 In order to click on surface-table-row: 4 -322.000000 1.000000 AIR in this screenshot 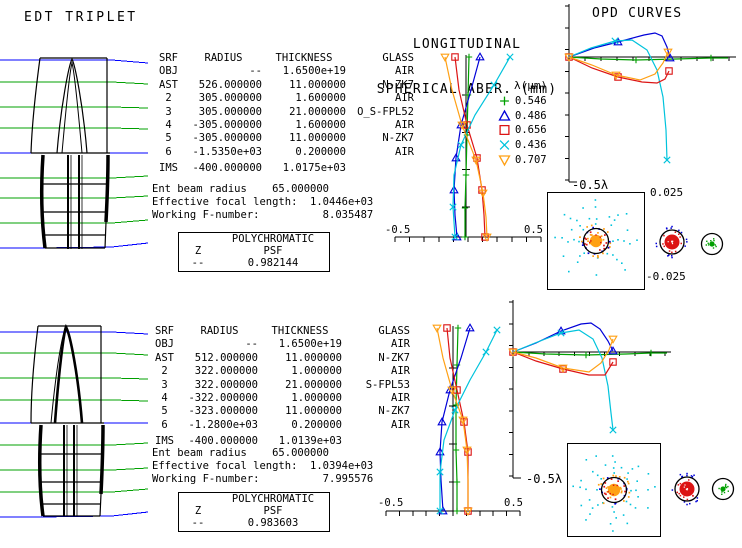, I will do `click(285, 398)`.